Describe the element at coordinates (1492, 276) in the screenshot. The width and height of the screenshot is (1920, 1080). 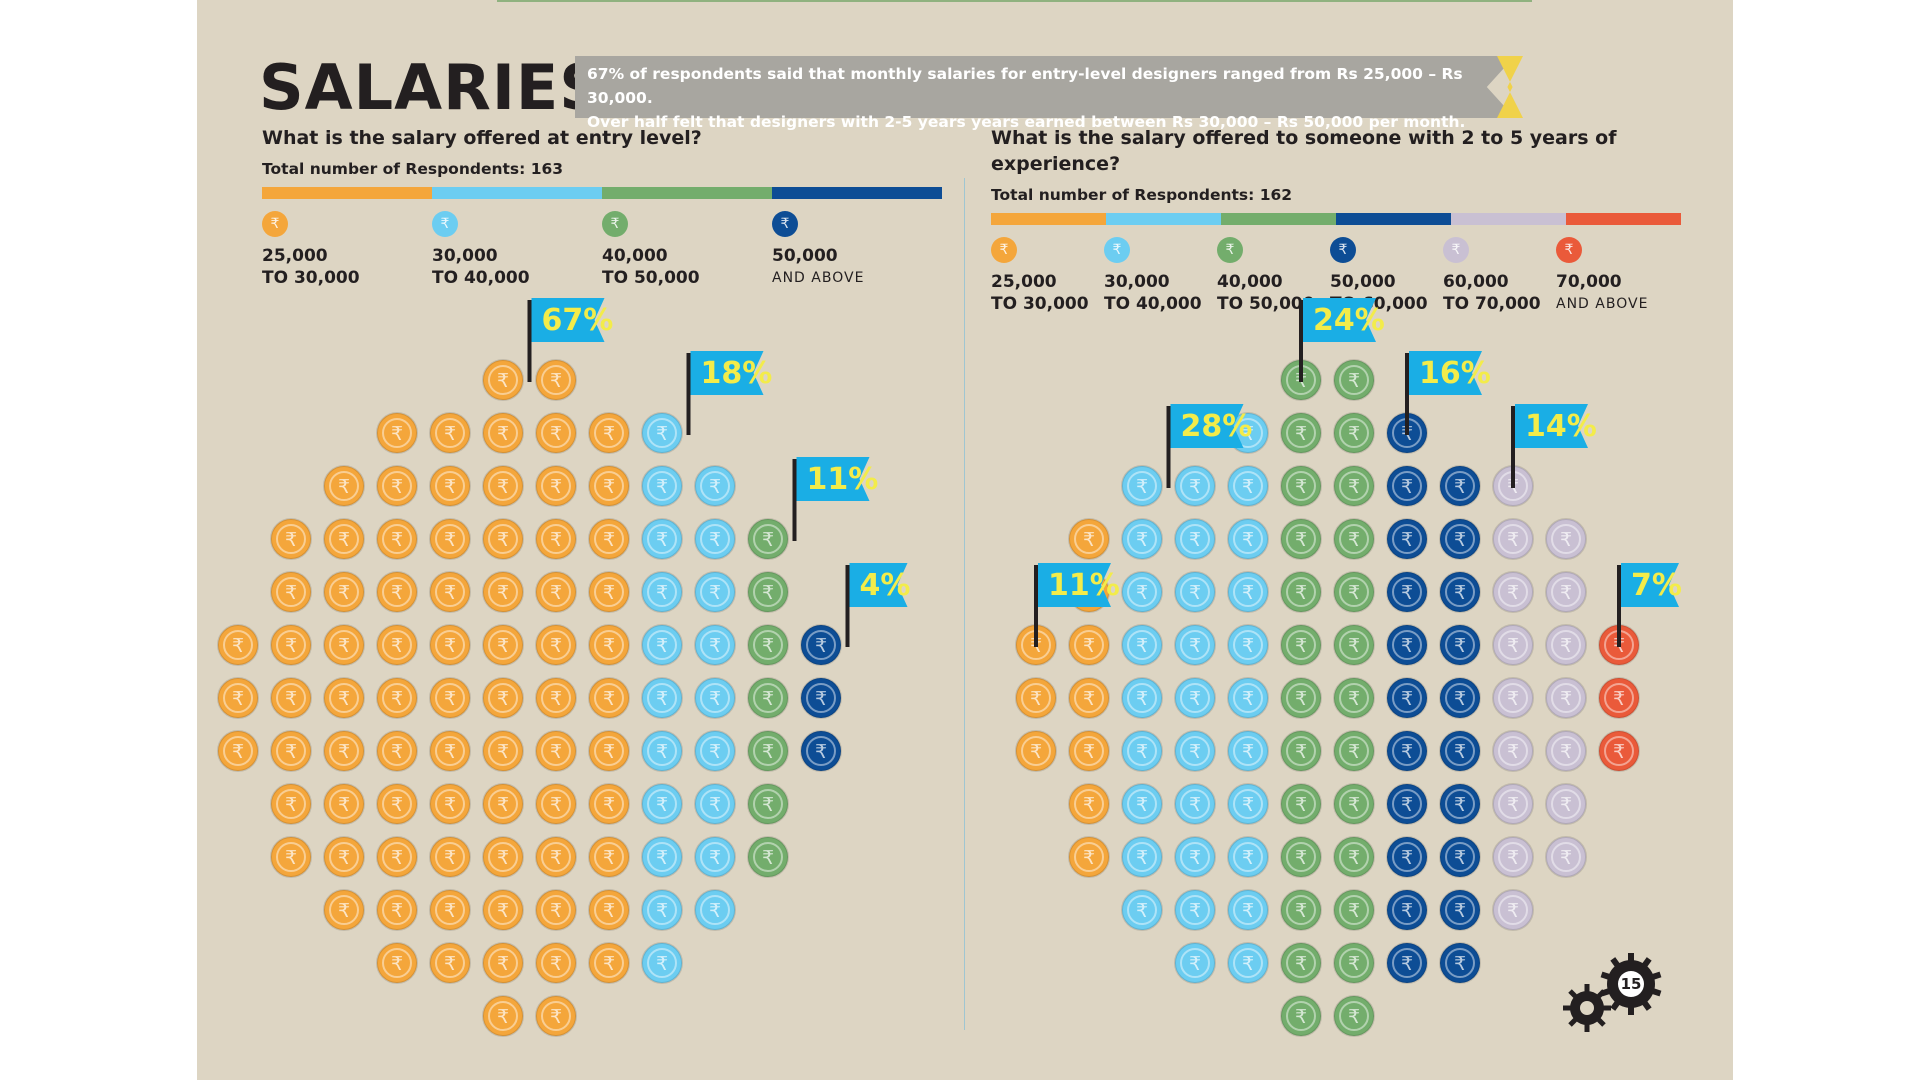
I see `legend-item: ₹60,000 TO 70,000` at that location.